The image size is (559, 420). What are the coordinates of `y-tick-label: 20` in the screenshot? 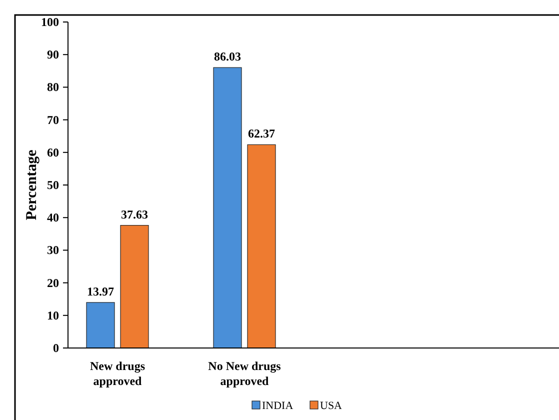 It's located at (53, 283).